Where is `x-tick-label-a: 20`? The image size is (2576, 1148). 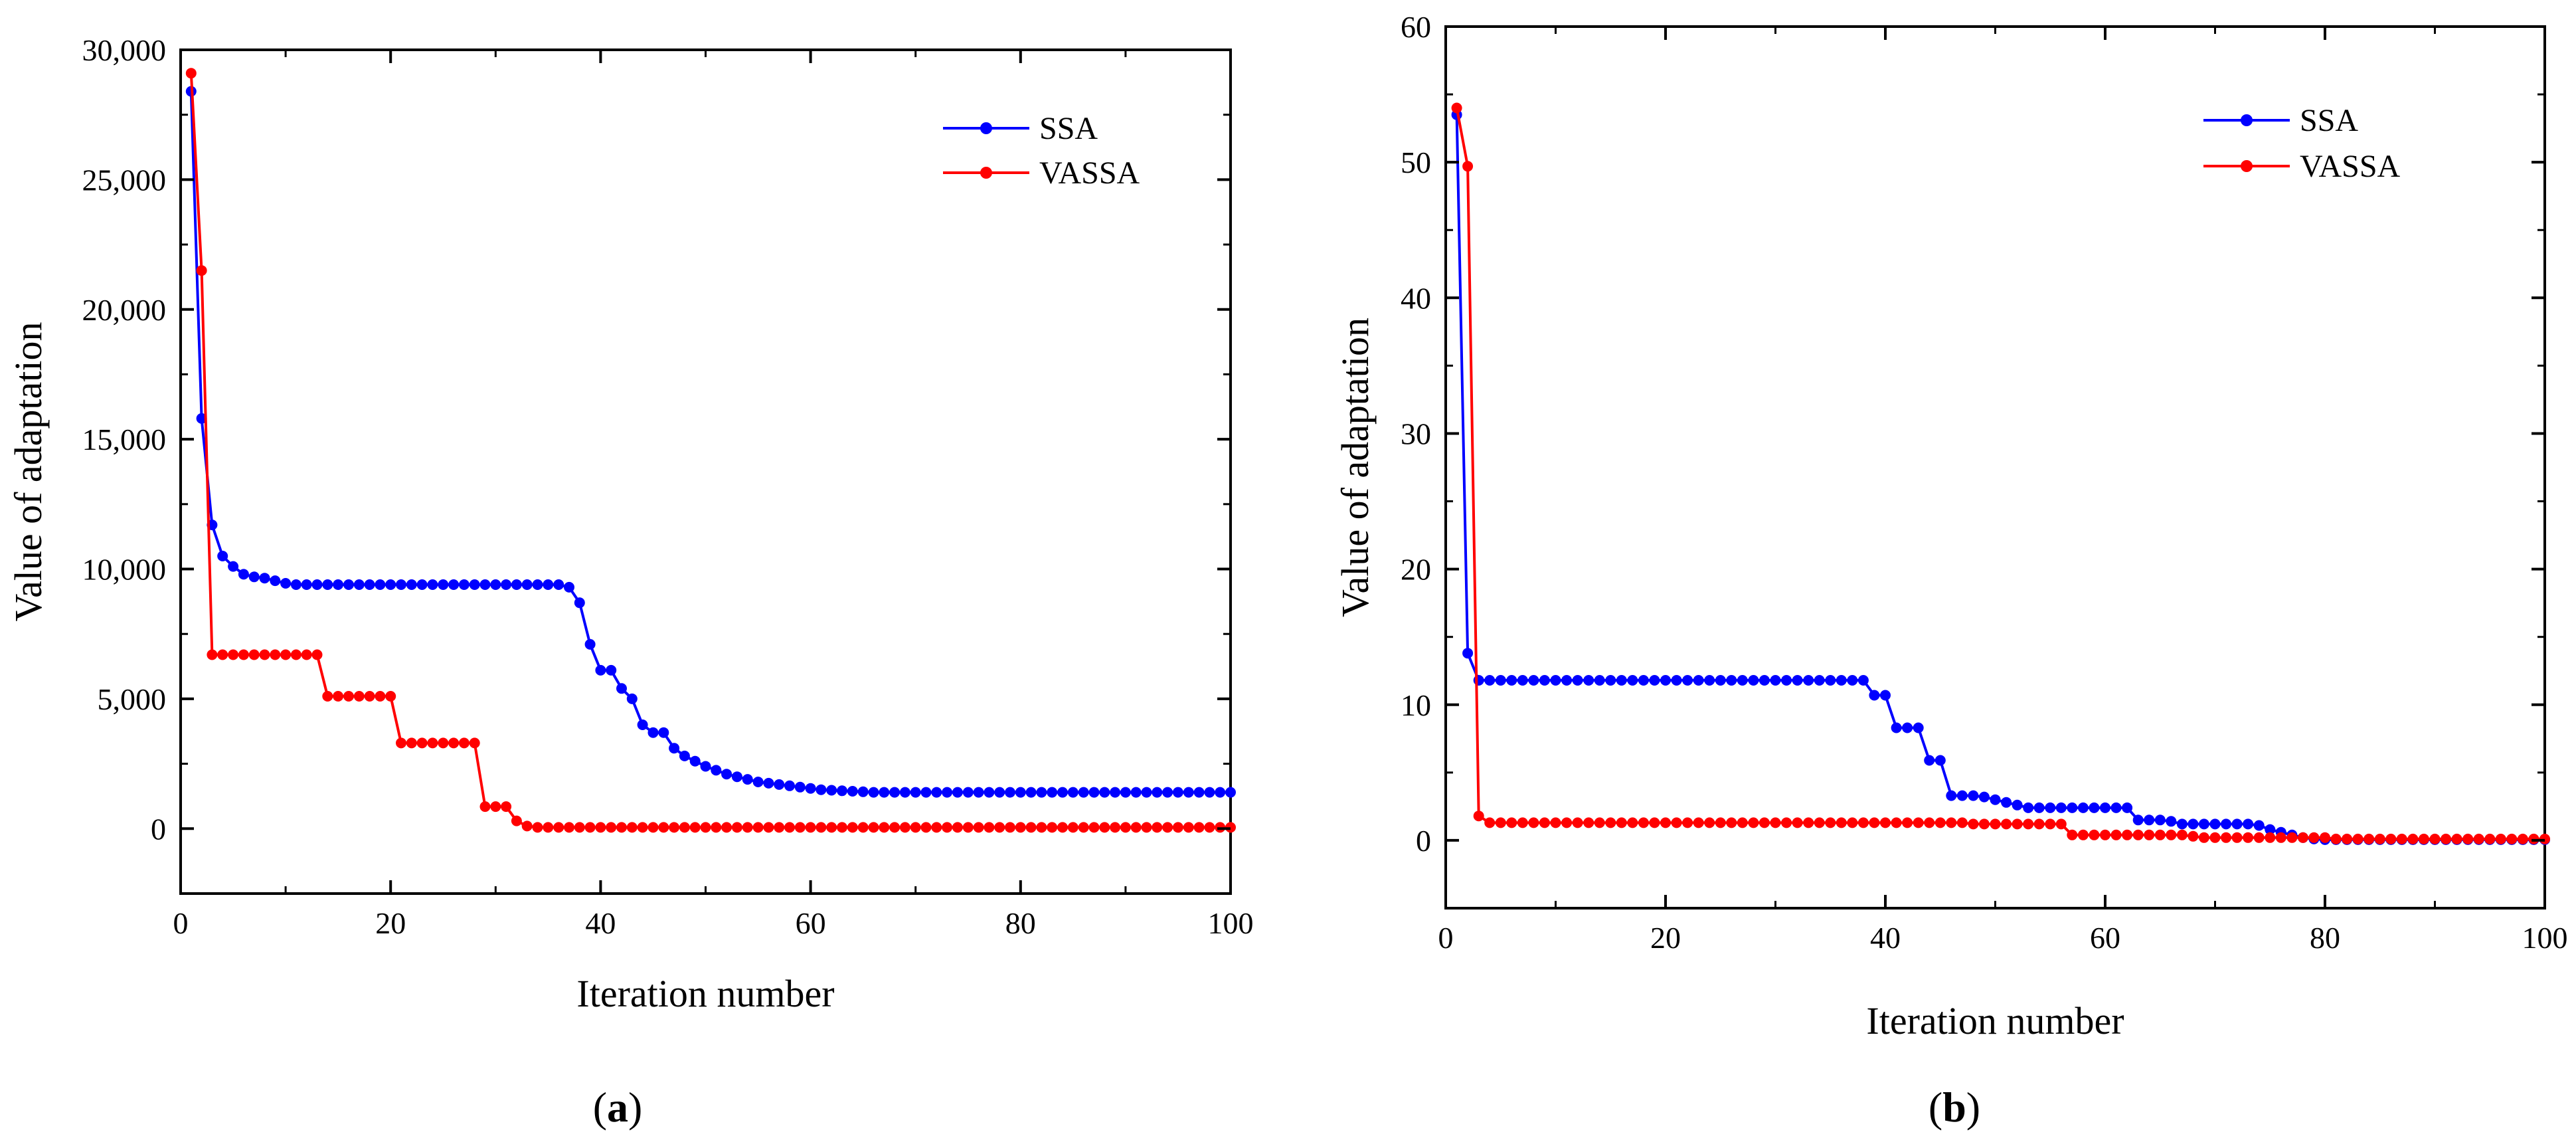
x-tick-label-a: 20 is located at coordinates (390, 923).